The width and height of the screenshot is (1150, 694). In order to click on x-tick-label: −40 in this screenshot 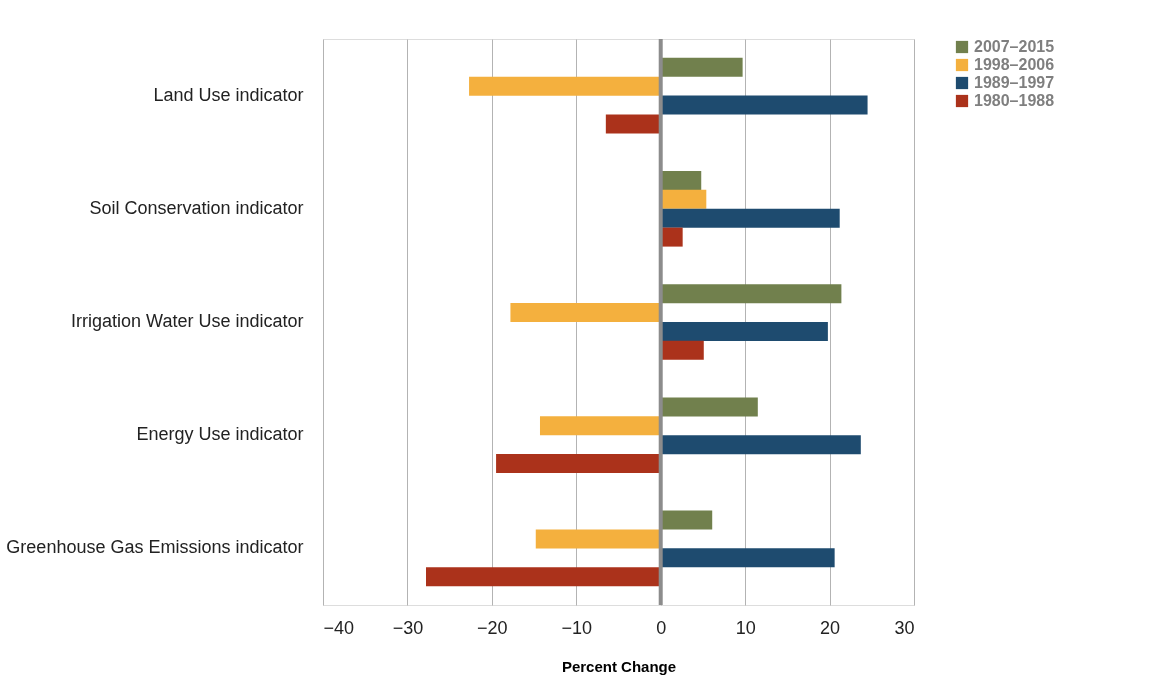, I will do `click(339, 627)`.